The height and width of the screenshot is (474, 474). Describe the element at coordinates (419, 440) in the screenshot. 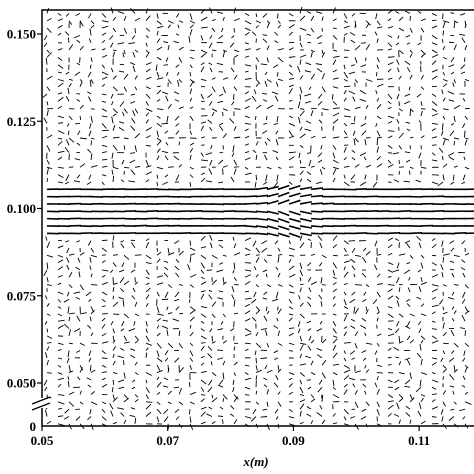

I see `x-tick-label: 0.11` at that location.